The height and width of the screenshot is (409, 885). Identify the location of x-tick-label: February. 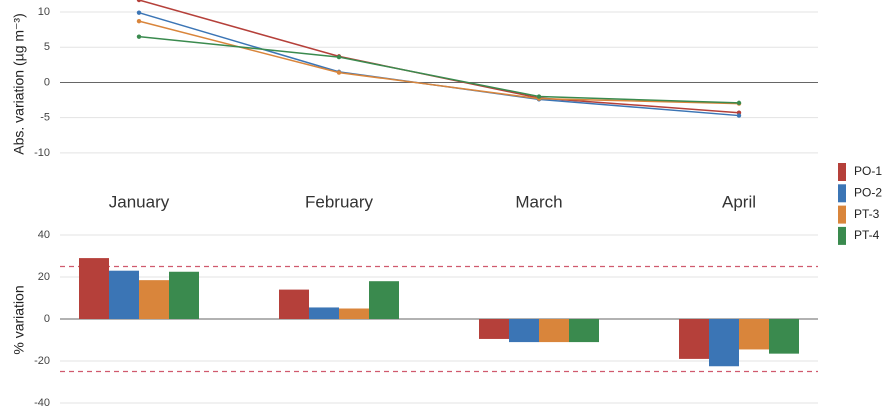
(339, 201).